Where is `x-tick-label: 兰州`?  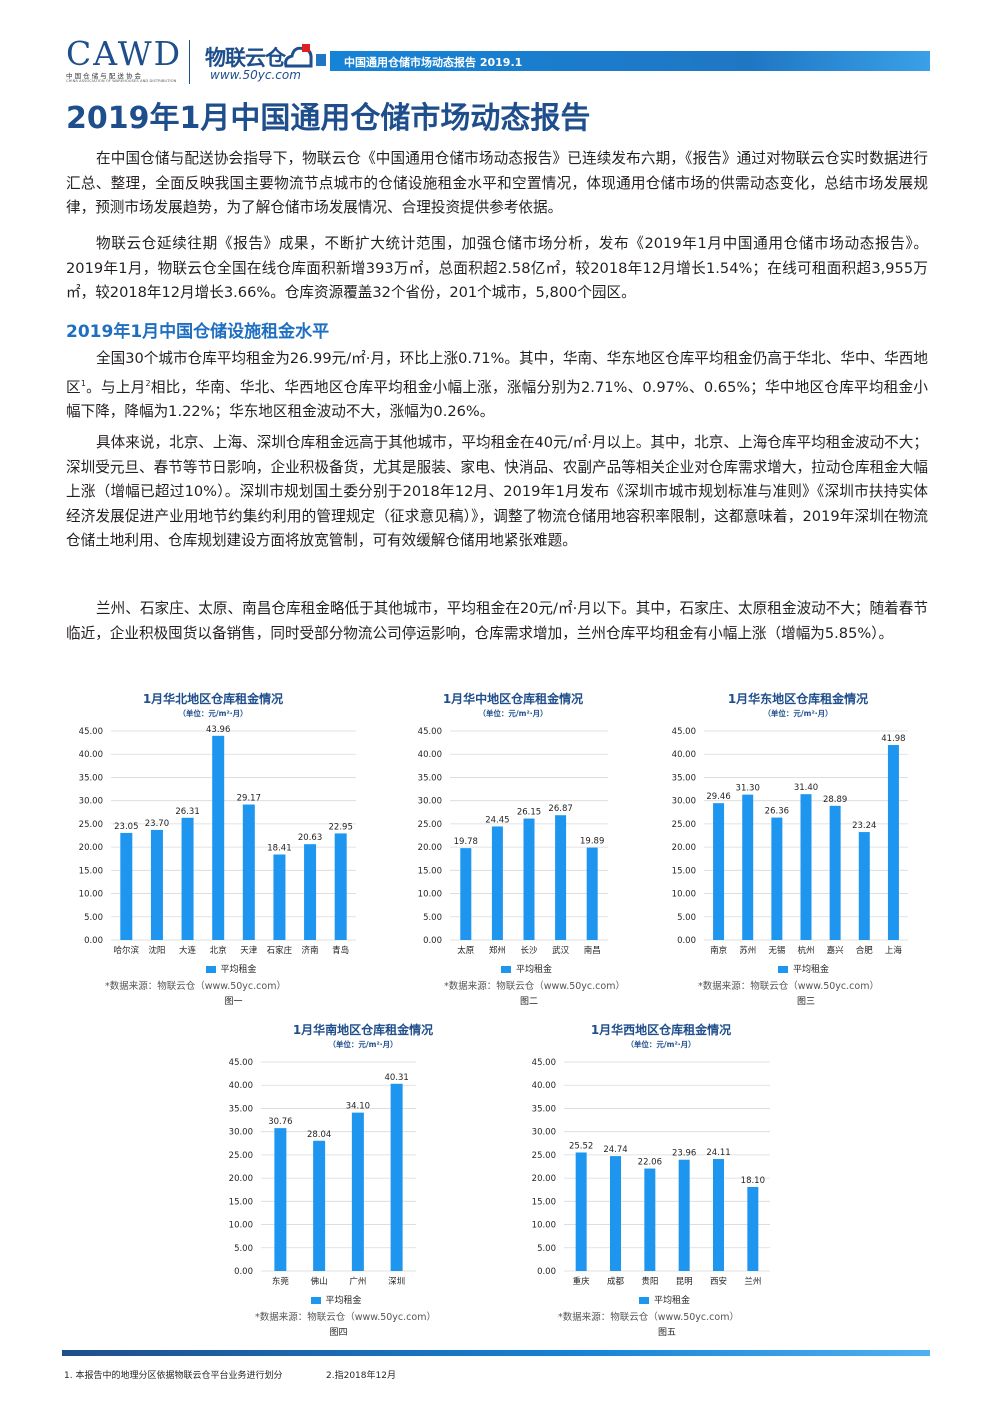
x-tick-label: 兰州 is located at coordinates (752, 1281).